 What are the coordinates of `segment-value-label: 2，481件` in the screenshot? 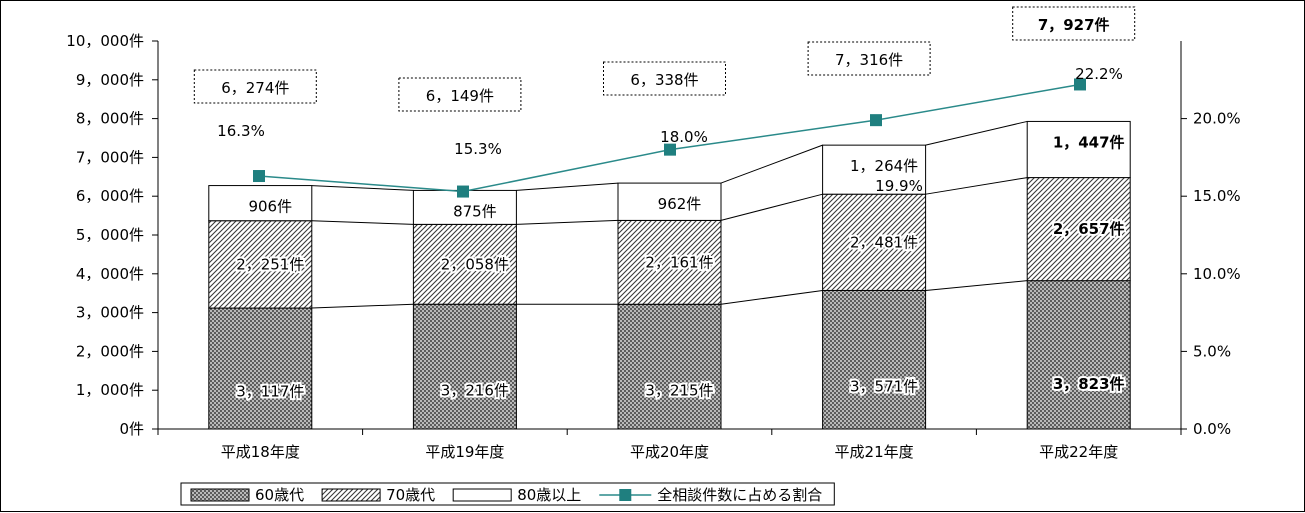 It's located at (884, 242).